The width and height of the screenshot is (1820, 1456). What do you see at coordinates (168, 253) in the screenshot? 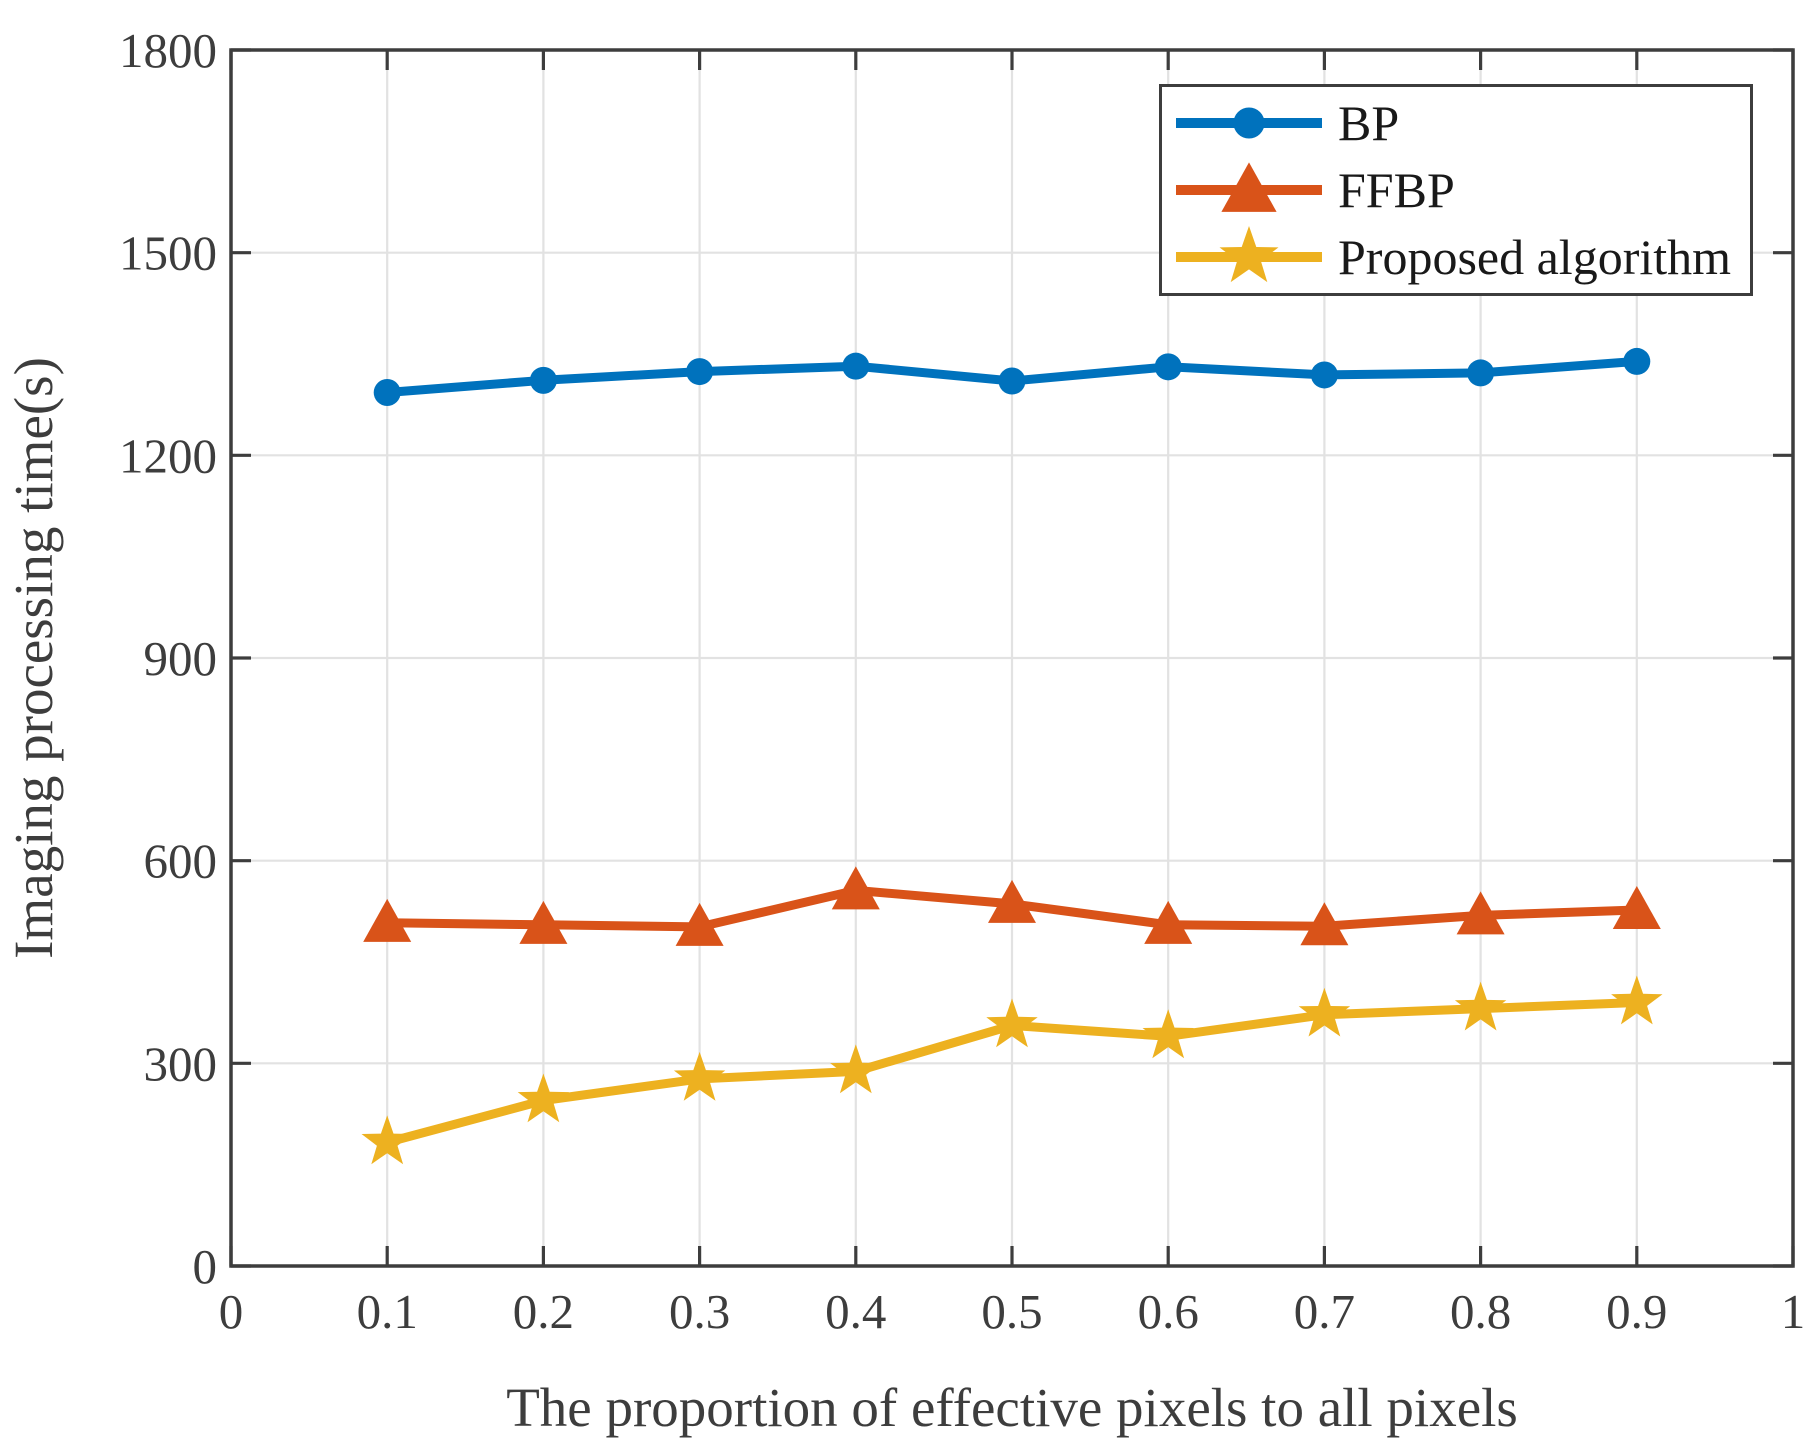
I see `y-tick-label: 1500` at bounding box center [168, 253].